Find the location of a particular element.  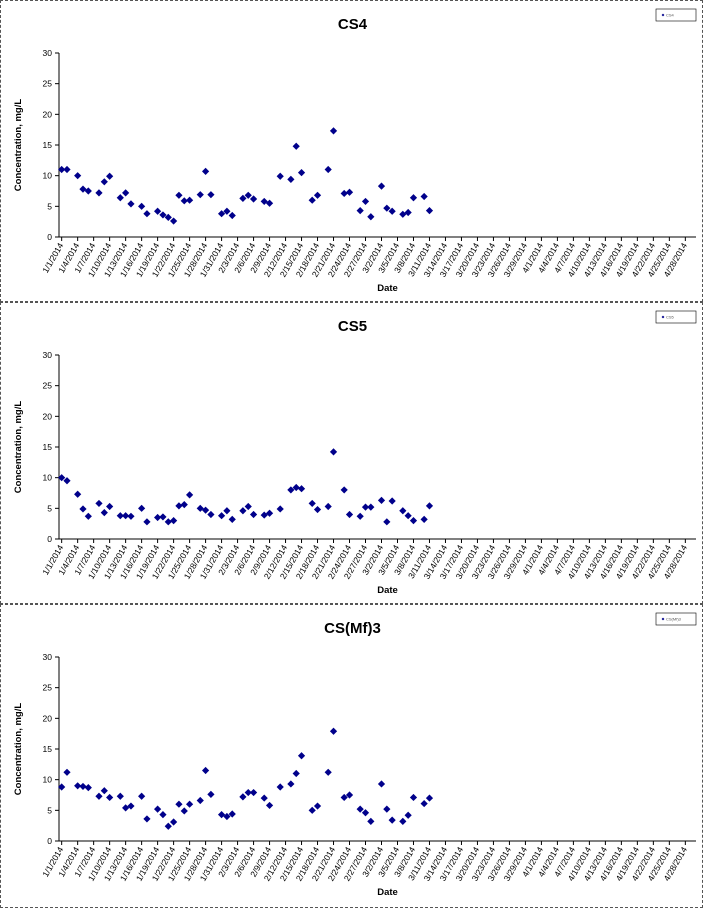

legend: CS5 is located at coordinates (676, 317).